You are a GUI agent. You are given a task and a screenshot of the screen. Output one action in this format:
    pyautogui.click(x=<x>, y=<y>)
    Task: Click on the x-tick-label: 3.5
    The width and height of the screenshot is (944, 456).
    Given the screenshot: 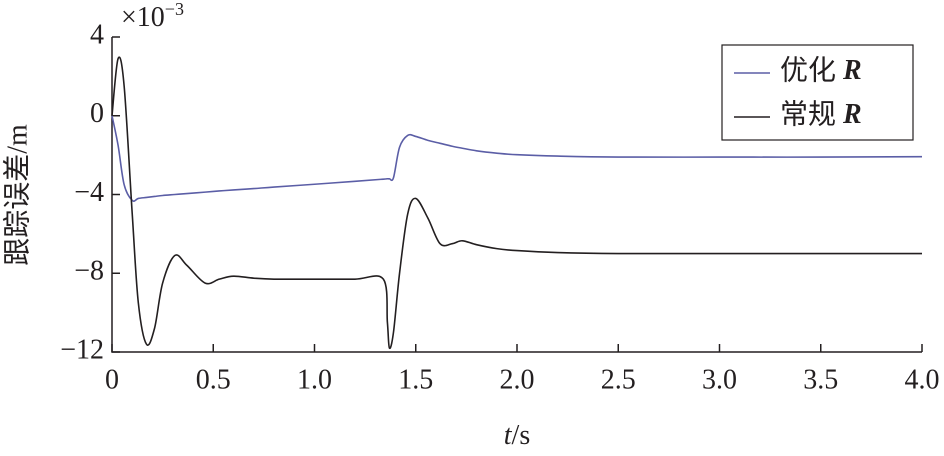 What is the action you would take?
    pyautogui.click(x=820, y=379)
    